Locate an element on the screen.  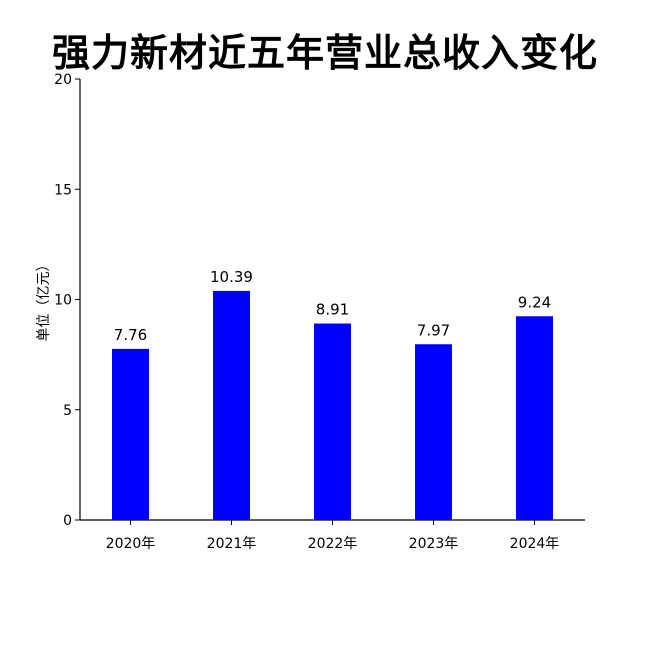
x-axis: 2020年 2021年 2022年 2023年 2024年 is located at coordinates (332, 535).